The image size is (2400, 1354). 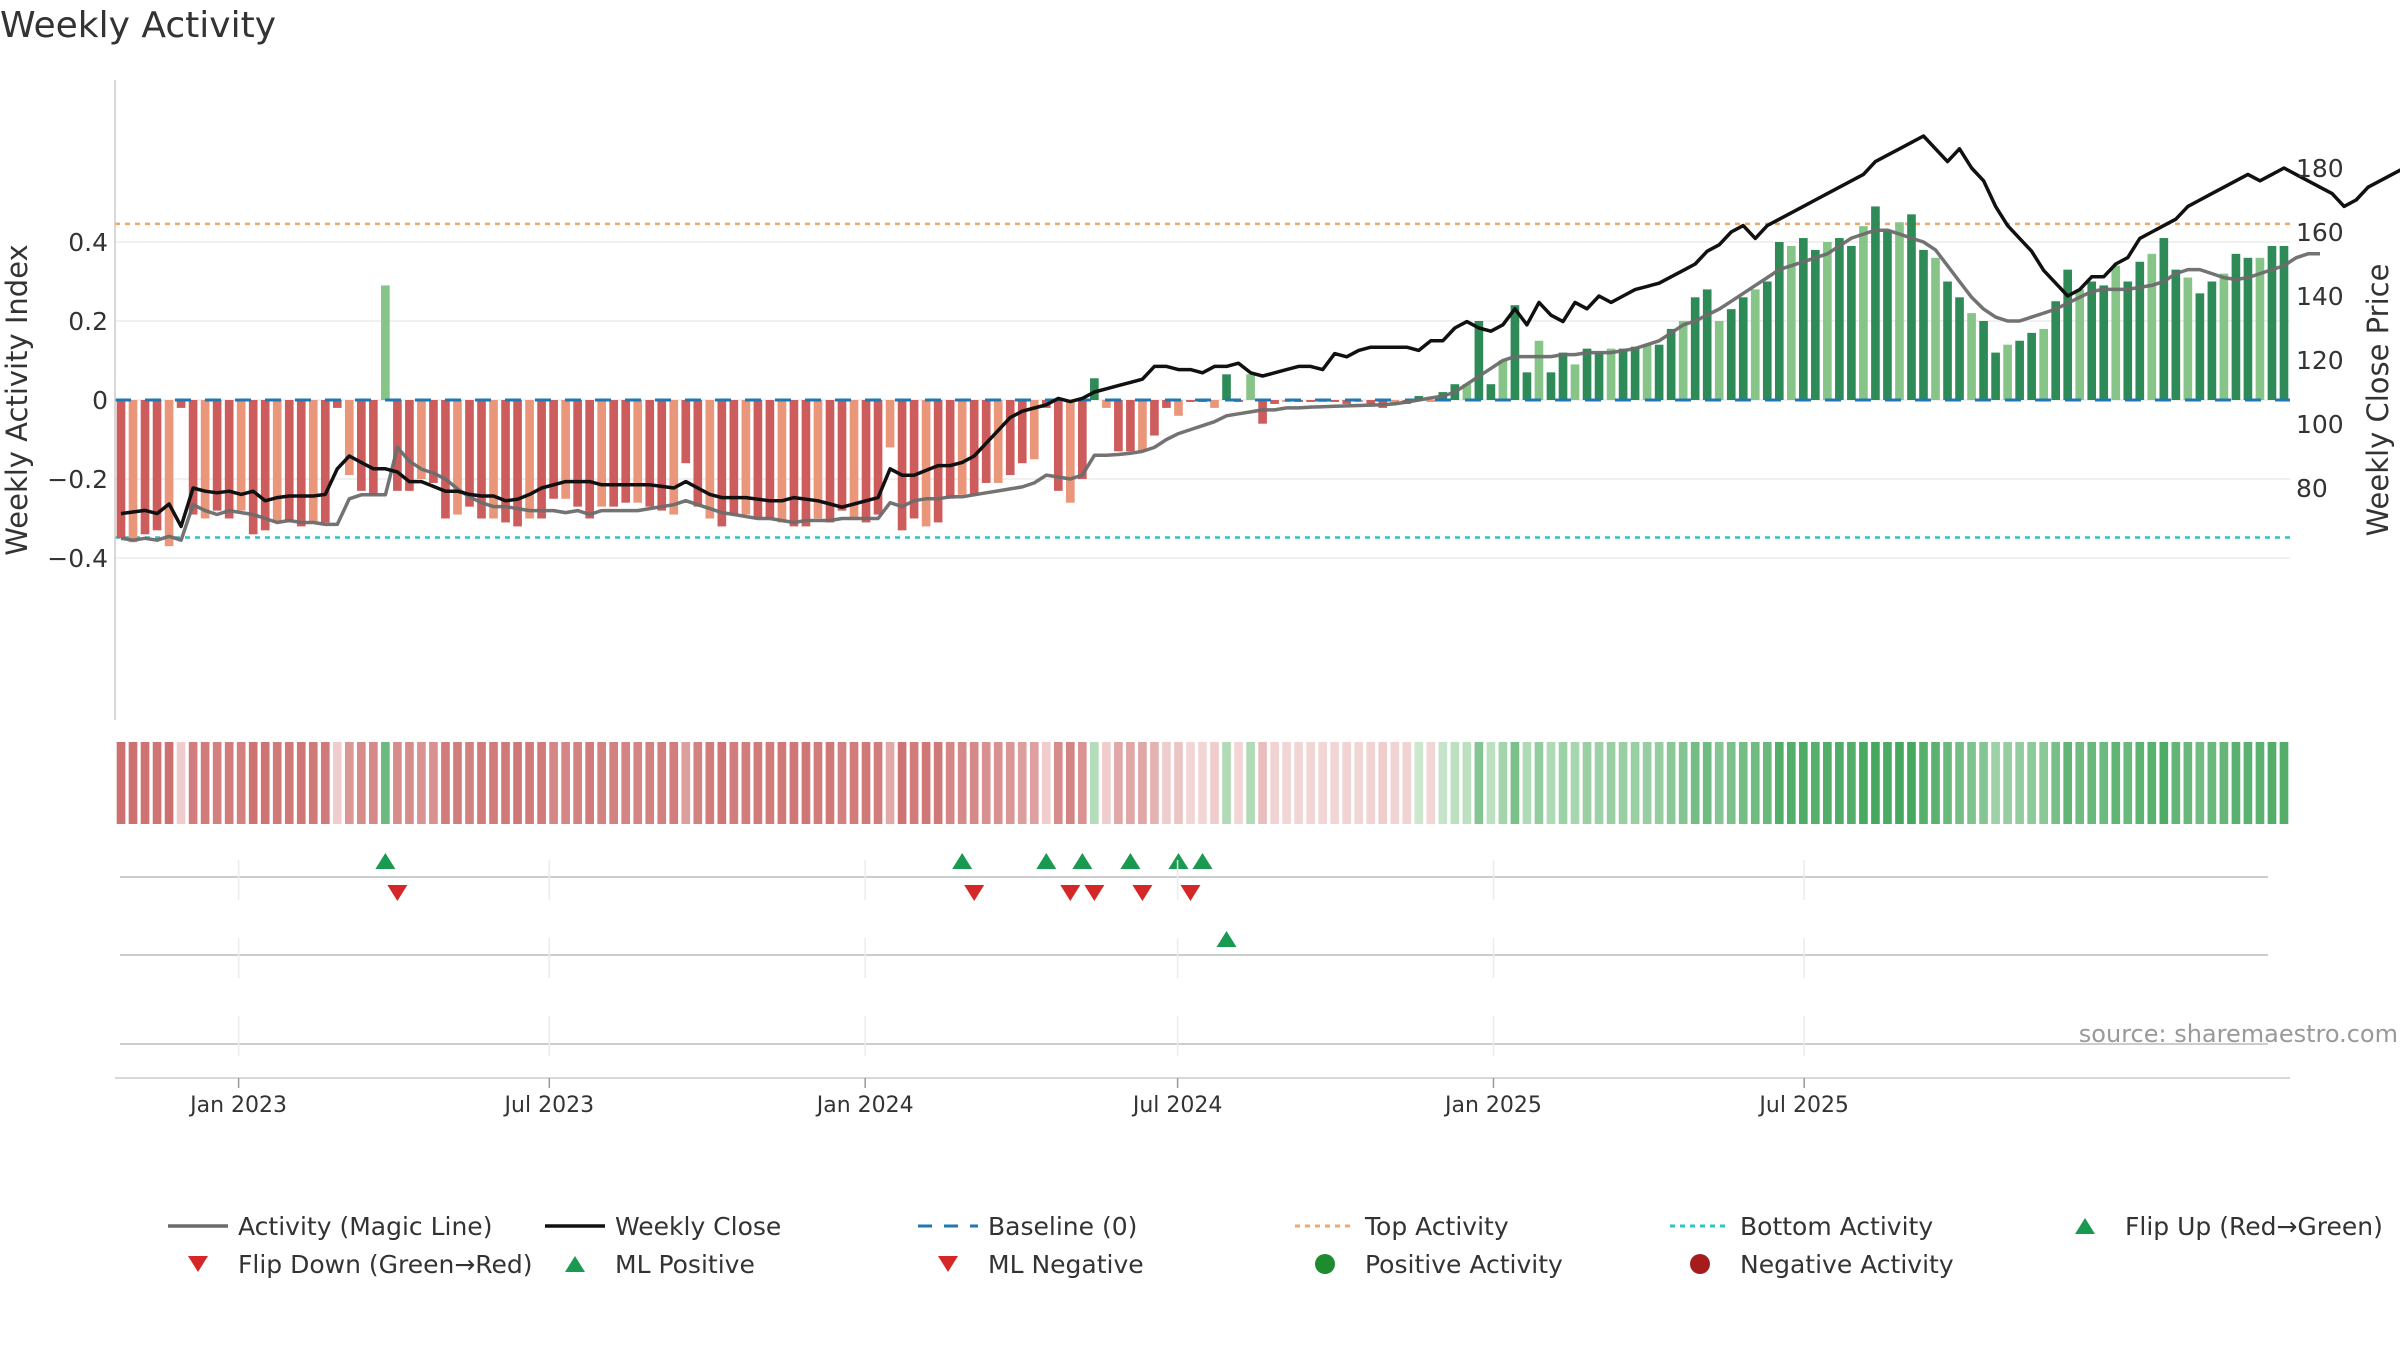 What do you see at coordinates (549, 1105) in the screenshot?
I see `x-tick-label: Jul 2023` at bounding box center [549, 1105].